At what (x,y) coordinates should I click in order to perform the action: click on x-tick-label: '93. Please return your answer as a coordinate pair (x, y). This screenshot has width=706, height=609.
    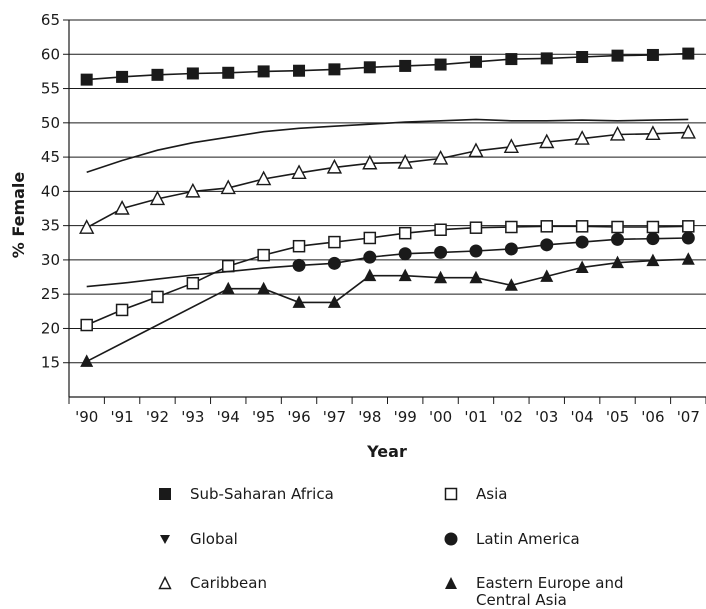
    Looking at the image, I should click on (192, 417).